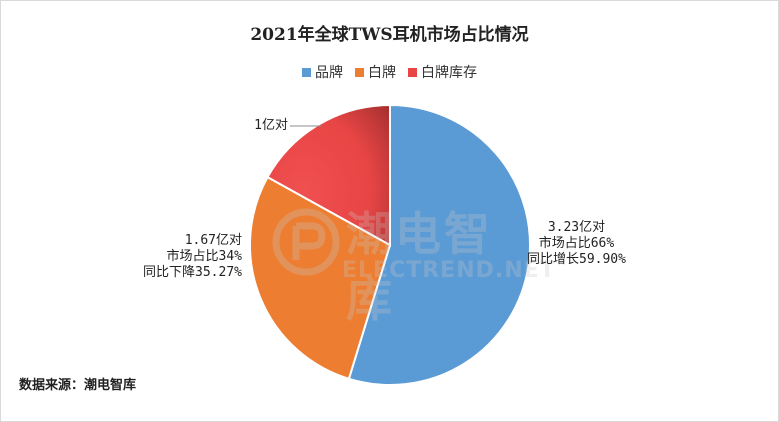  What do you see at coordinates (449, 73) in the screenshot?
I see `legend-label-whitelabel-inventory: 白牌库存` at bounding box center [449, 73].